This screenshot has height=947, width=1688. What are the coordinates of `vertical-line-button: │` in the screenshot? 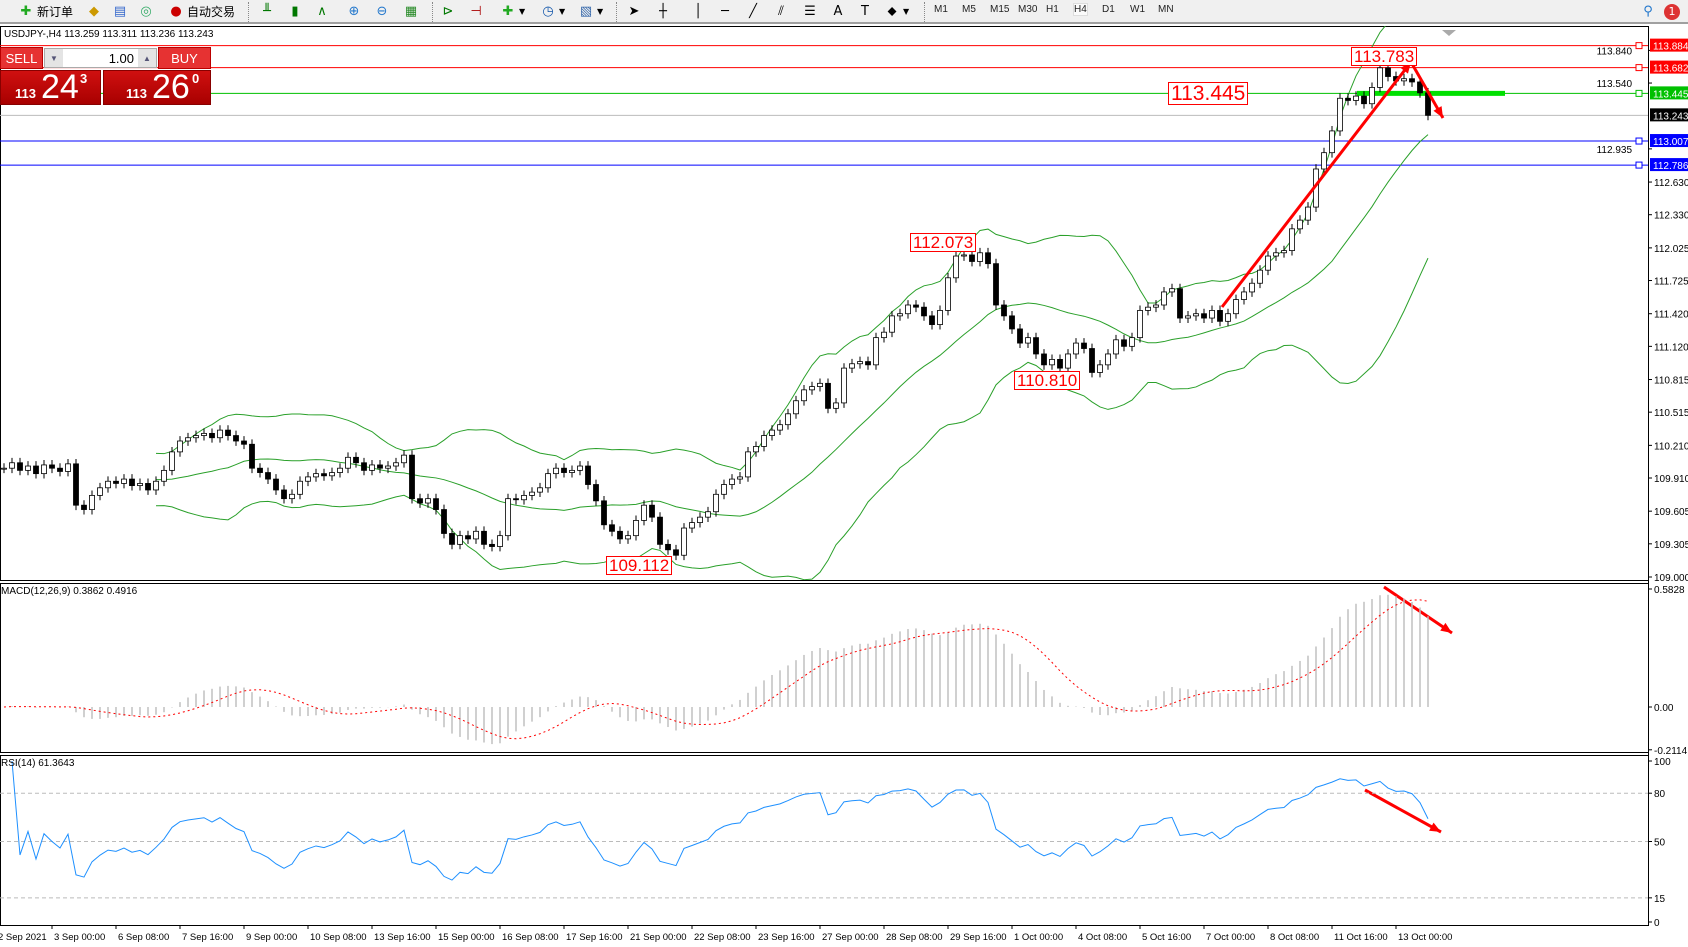 It's located at (698, 11).